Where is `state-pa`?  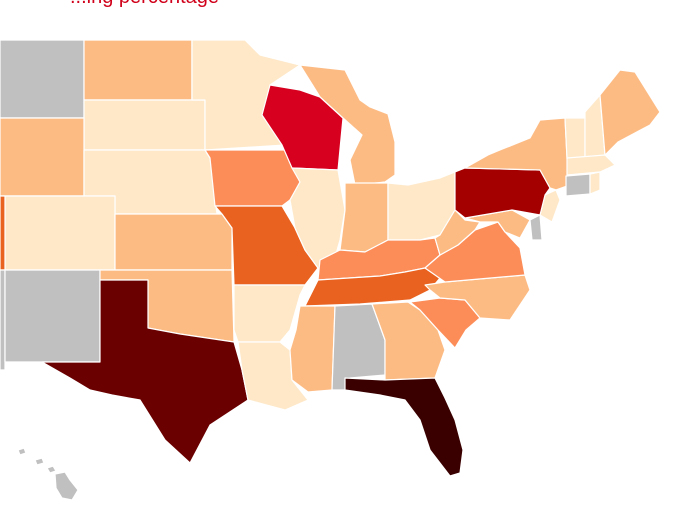 state-pa is located at coordinates (502, 193).